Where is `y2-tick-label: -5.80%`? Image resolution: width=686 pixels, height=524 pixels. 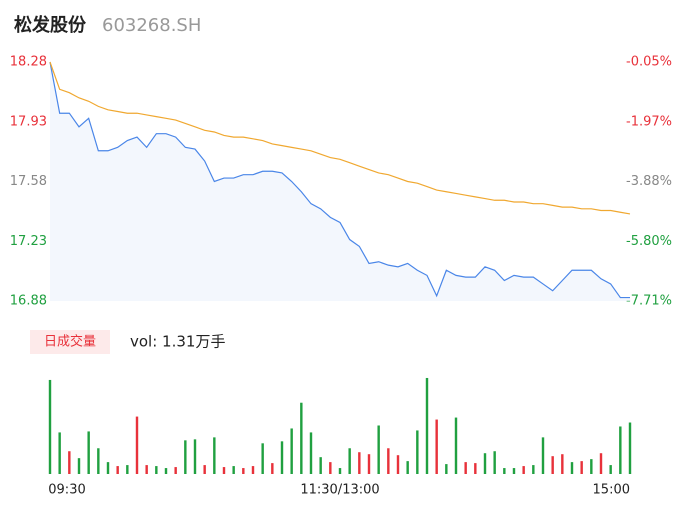
y2-tick-label: -5.80% is located at coordinates (649, 241).